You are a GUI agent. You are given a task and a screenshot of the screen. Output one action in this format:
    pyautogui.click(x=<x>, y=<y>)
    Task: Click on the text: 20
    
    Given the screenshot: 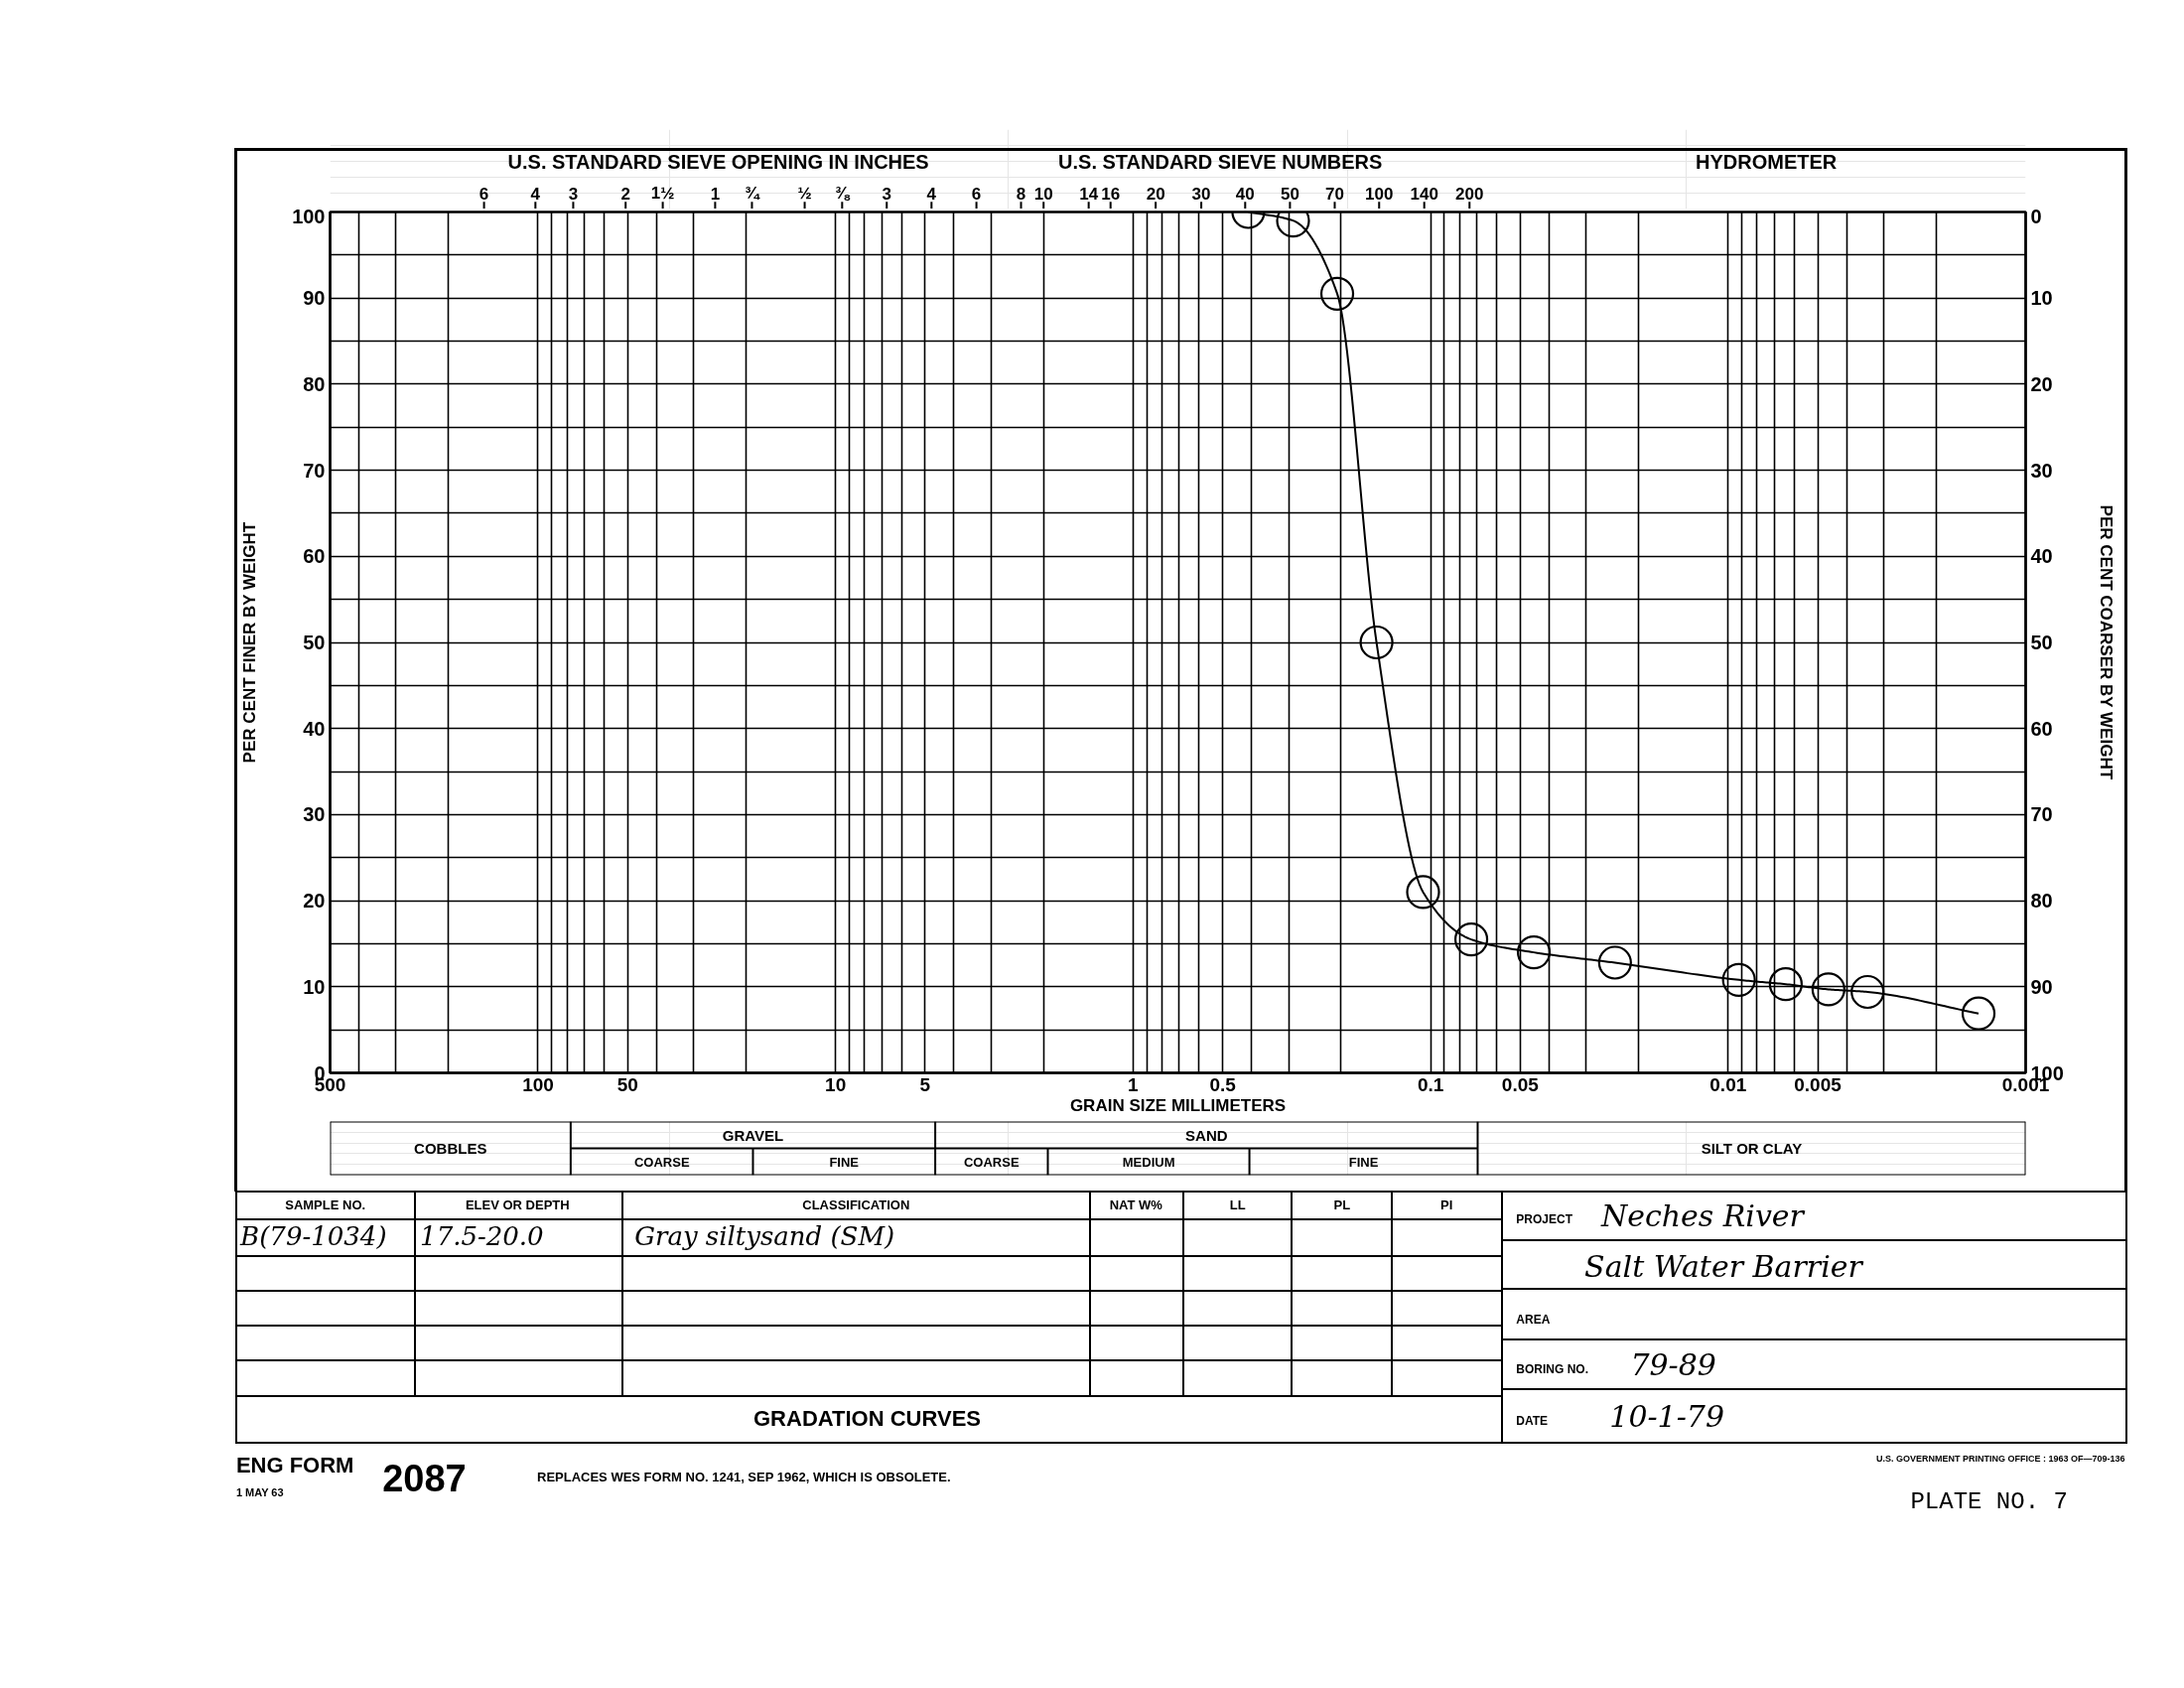 What is the action you would take?
    pyautogui.click(x=1155, y=194)
    